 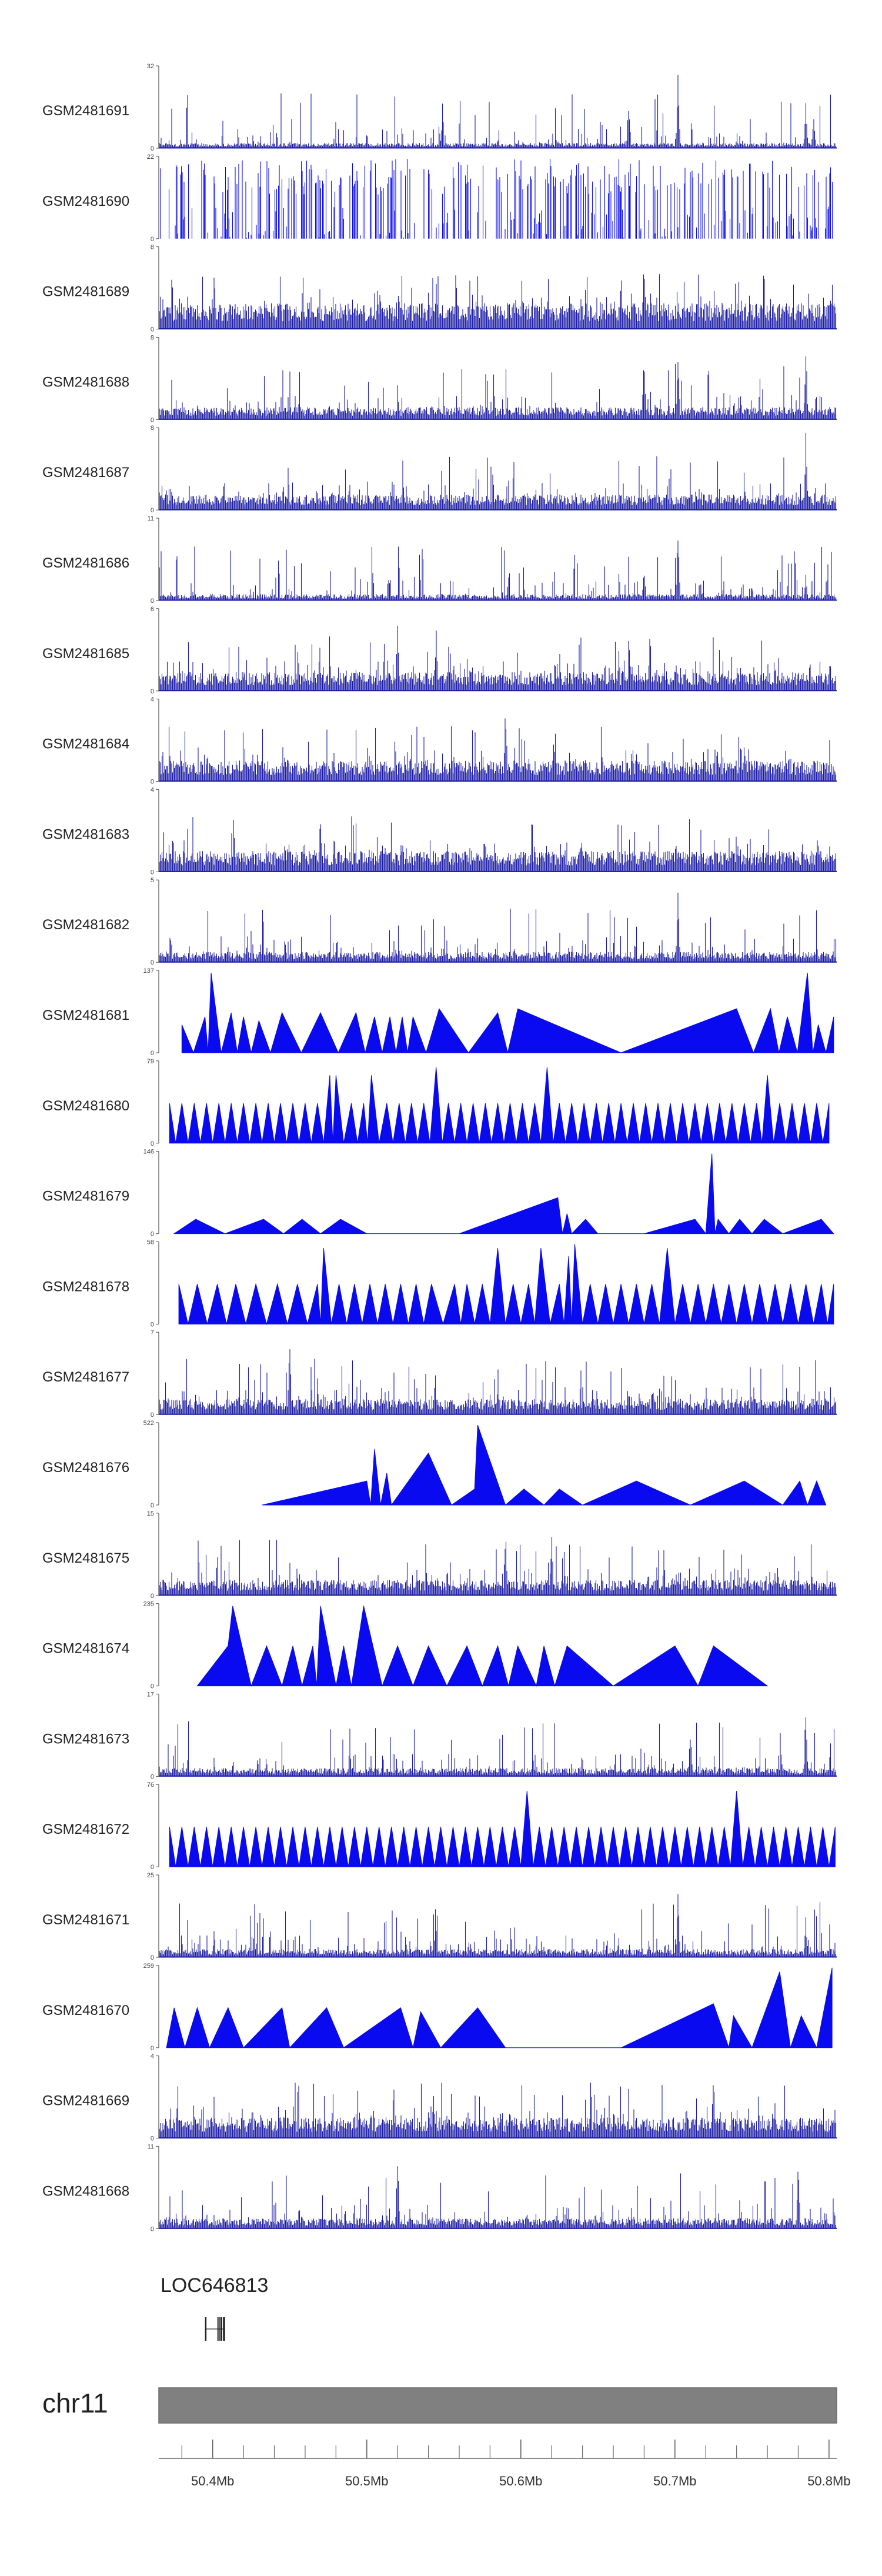 I want to click on gene-track: LOC646813, so click(x=214, y=2307).